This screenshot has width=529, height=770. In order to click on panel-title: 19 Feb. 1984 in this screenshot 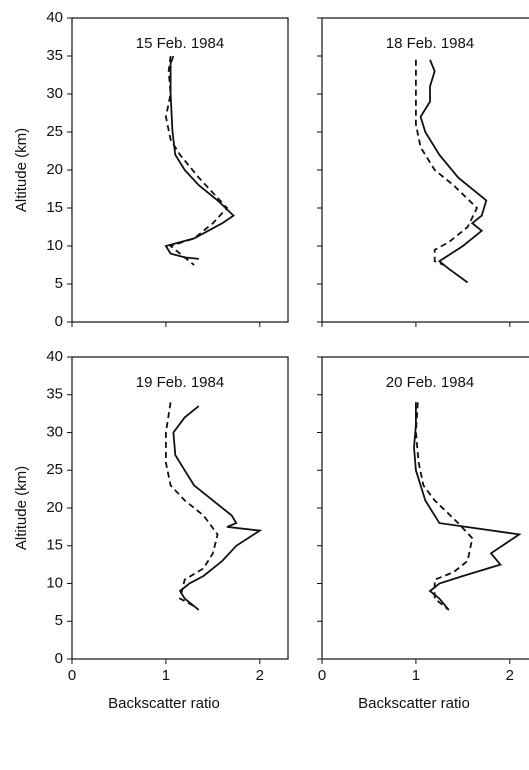, I will do `click(180, 382)`.